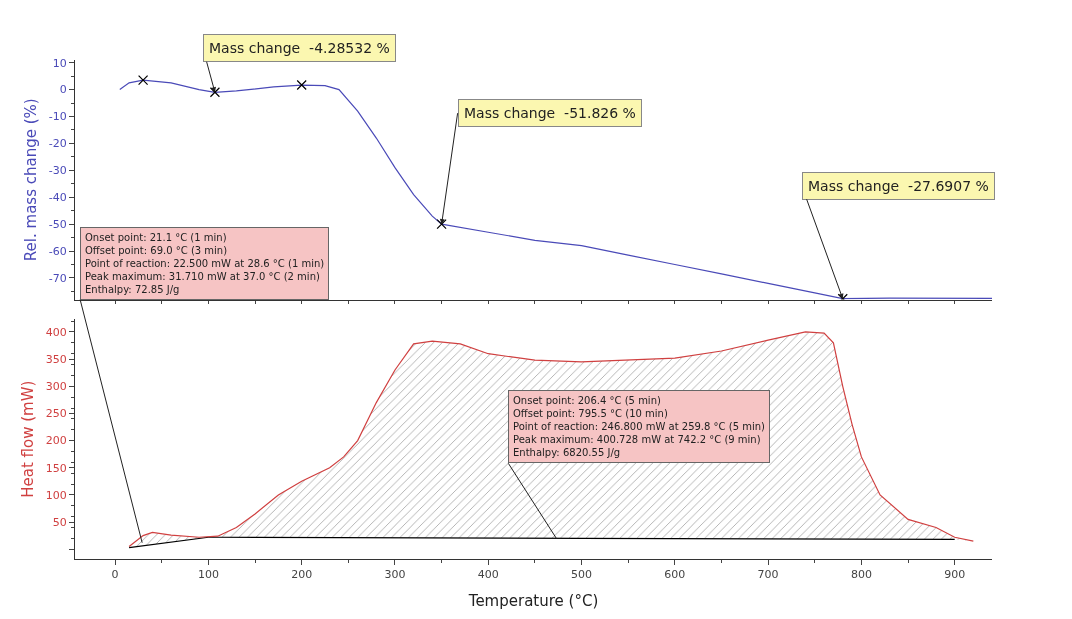  I want to click on y-tick-label: 400, so click(56, 332).